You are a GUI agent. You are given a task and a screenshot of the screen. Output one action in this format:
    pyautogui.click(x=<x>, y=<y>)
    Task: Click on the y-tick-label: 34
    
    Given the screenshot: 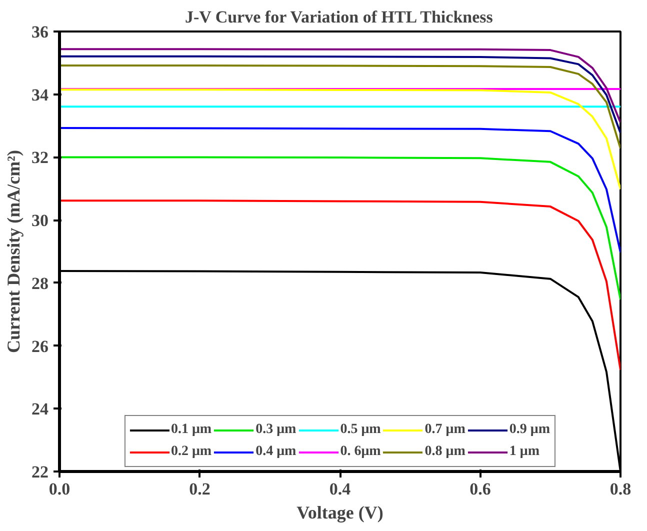 What is the action you would take?
    pyautogui.click(x=40, y=94)
    